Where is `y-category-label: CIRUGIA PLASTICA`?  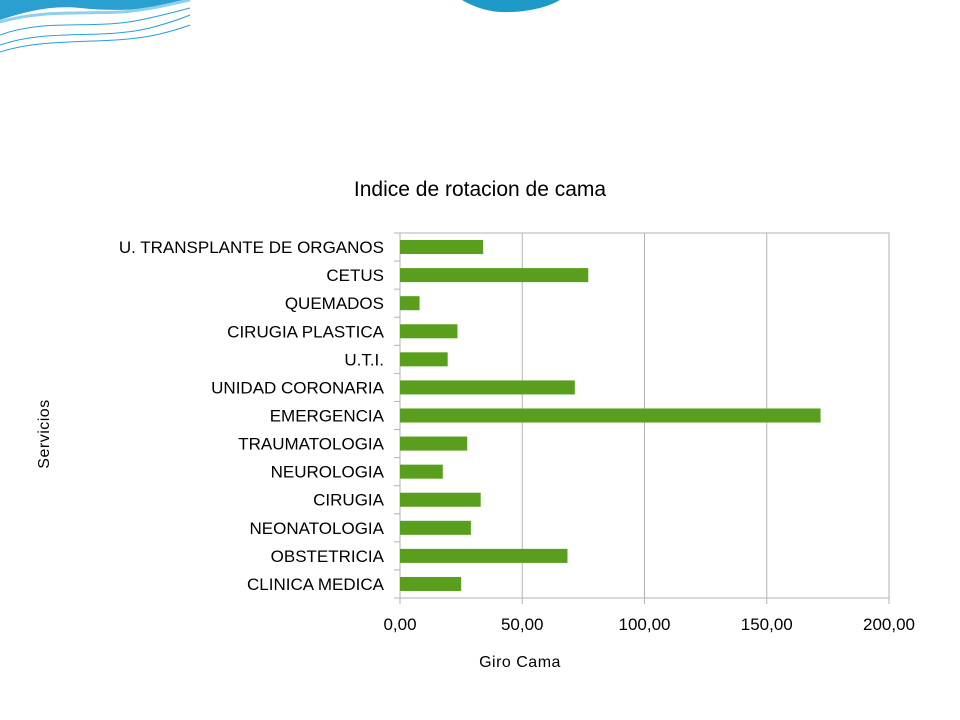 y-category-label: CIRUGIA PLASTICA is located at coordinates (305, 331).